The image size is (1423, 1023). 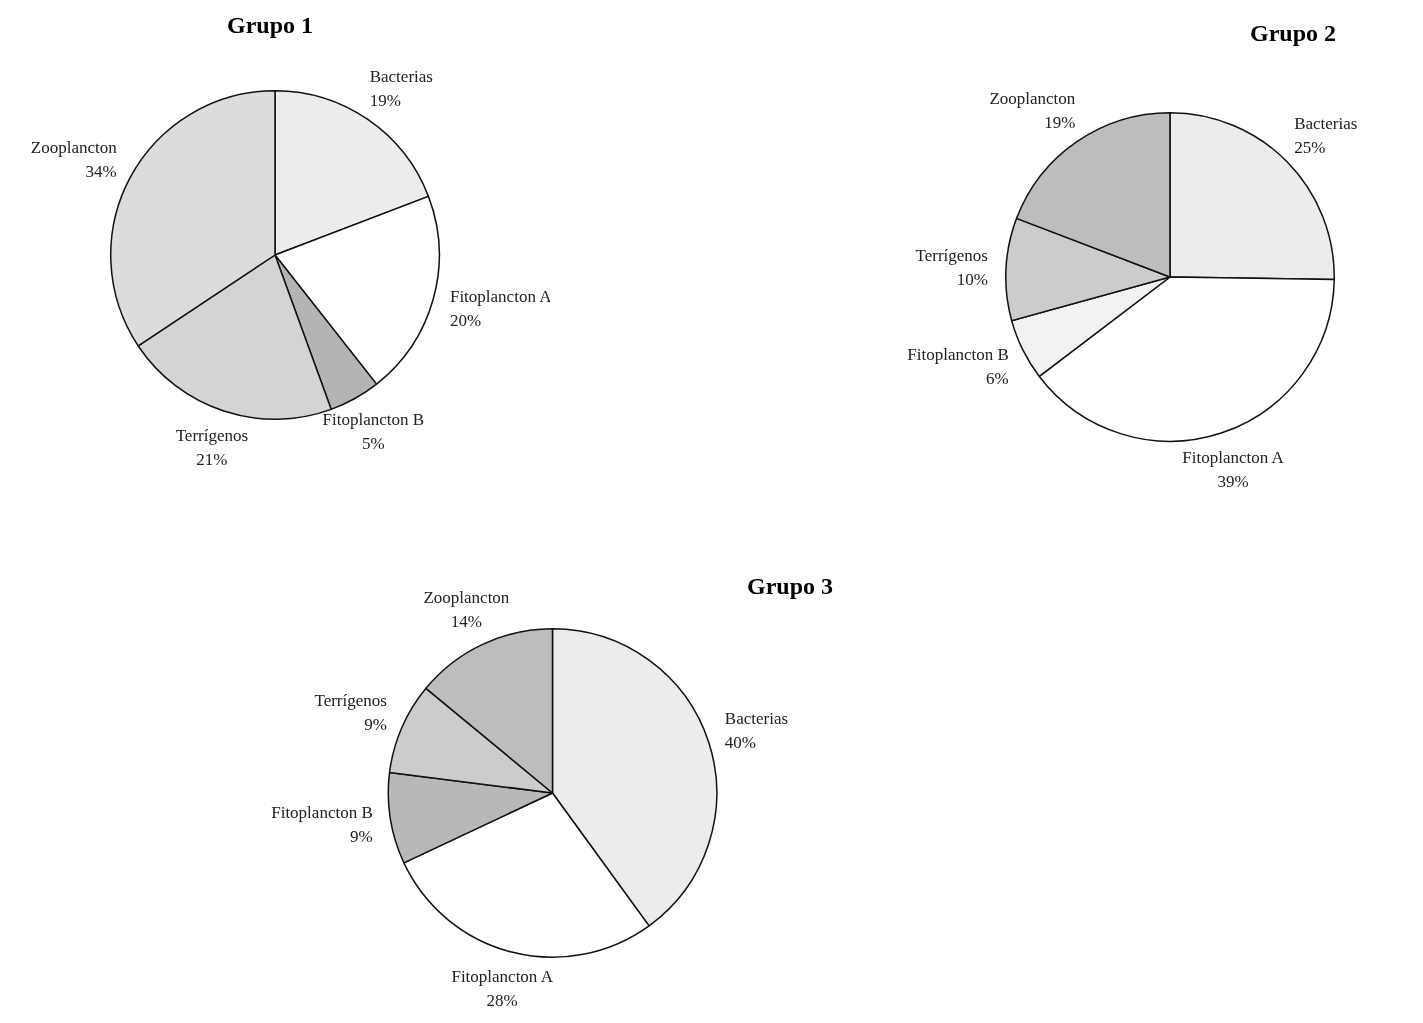 I want to click on chart-title: Grupo 2, so click(x=1293, y=33).